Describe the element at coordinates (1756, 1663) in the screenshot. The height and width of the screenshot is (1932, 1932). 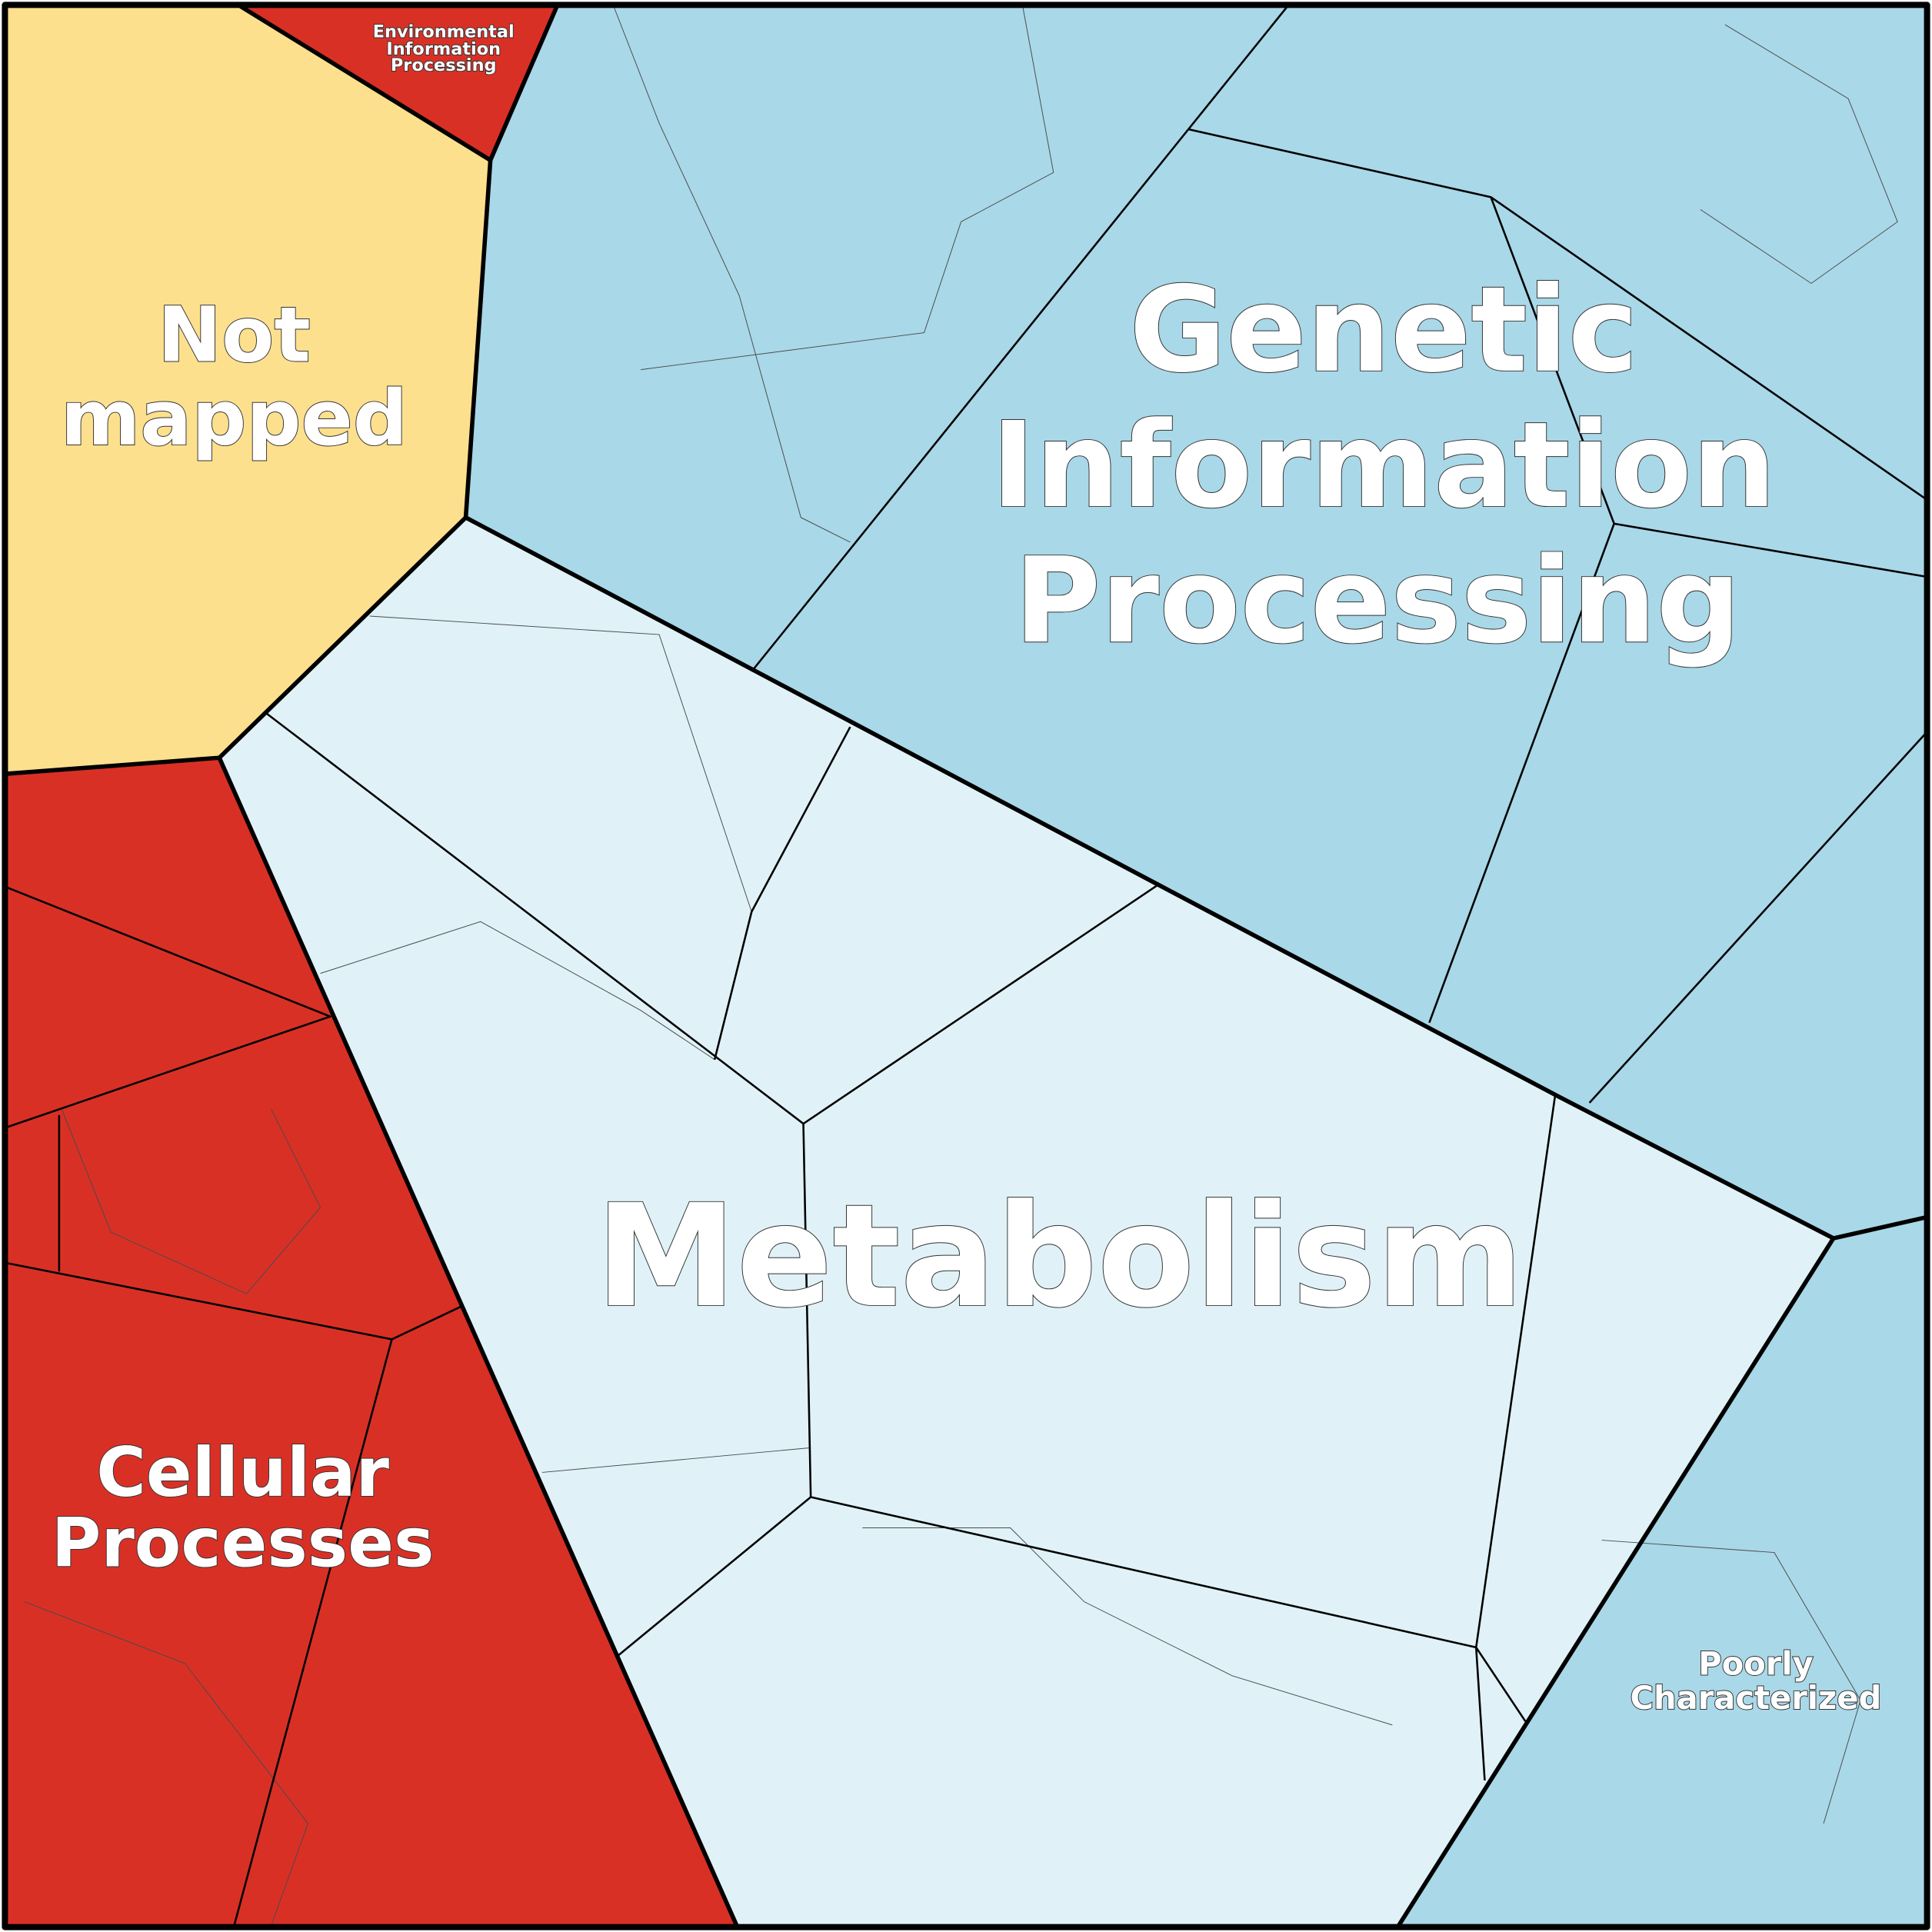
I see `label: Poorly` at that location.